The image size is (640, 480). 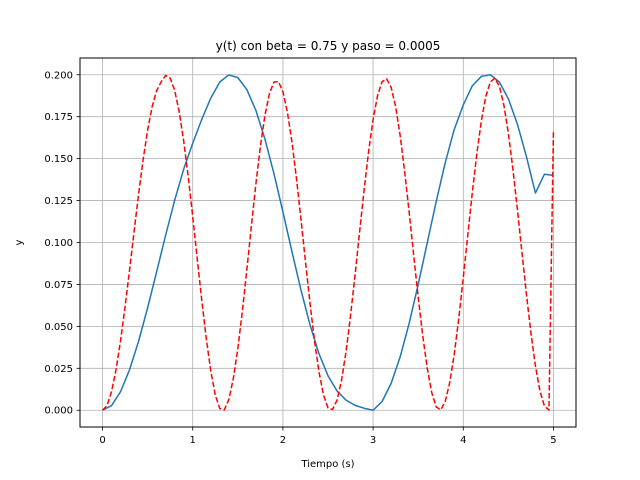 I want to click on x-tick-label: 0, so click(x=102, y=440).